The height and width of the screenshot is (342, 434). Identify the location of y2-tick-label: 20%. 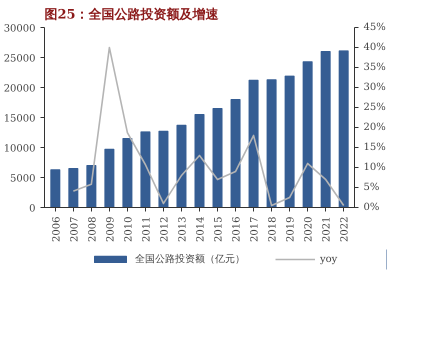
(375, 127).